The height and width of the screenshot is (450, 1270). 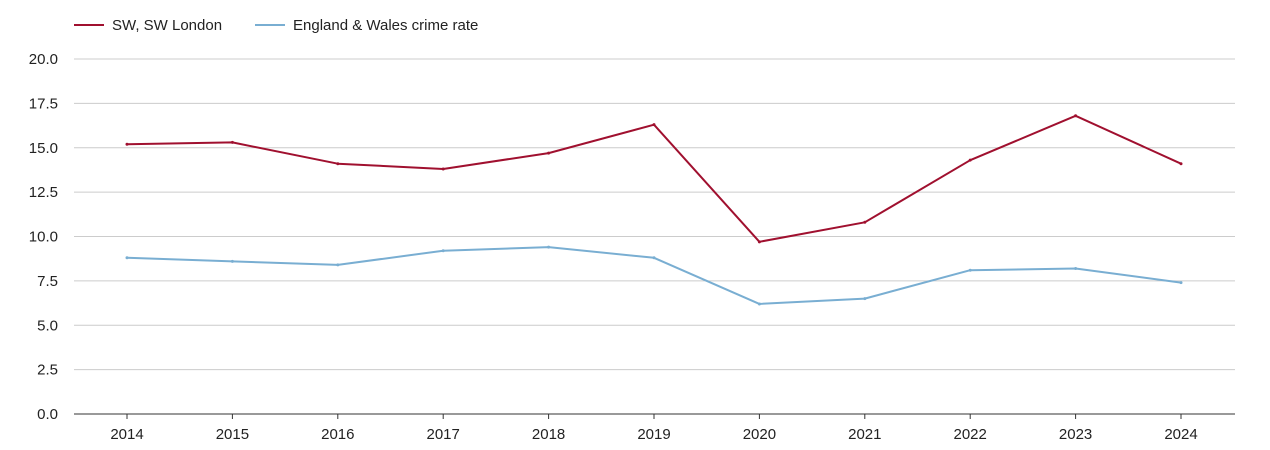 What do you see at coordinates (1180, 434) in the screenshot?
I see `x-tick-label: 2024` at bounding box center [1180, 434].